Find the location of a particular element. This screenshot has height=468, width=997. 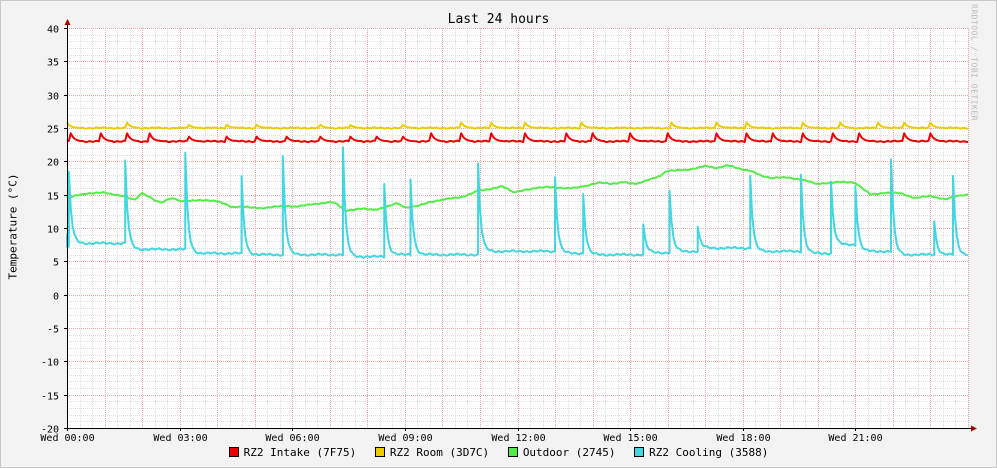

legend-swatch-room is located at coordinates (379, 452).